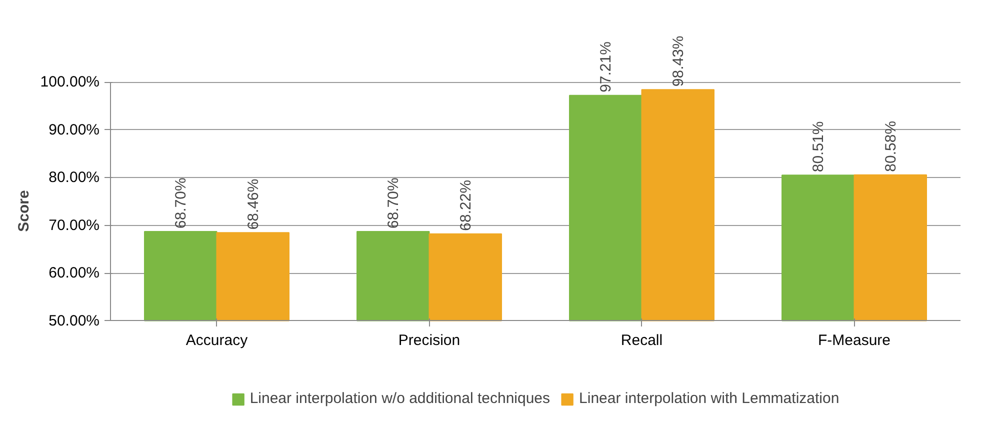  What do you see at coordinates (253, 204) in the screenshot?
I see `data-label: 68.46%` at bounding box center [253, 204].